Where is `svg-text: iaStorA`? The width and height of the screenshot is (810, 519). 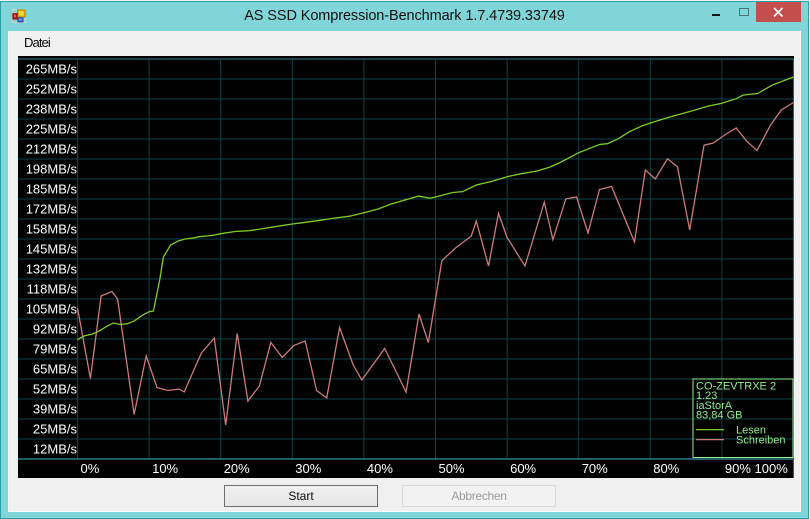
svg-text: iaStorA is located at coordinates (714, 405).